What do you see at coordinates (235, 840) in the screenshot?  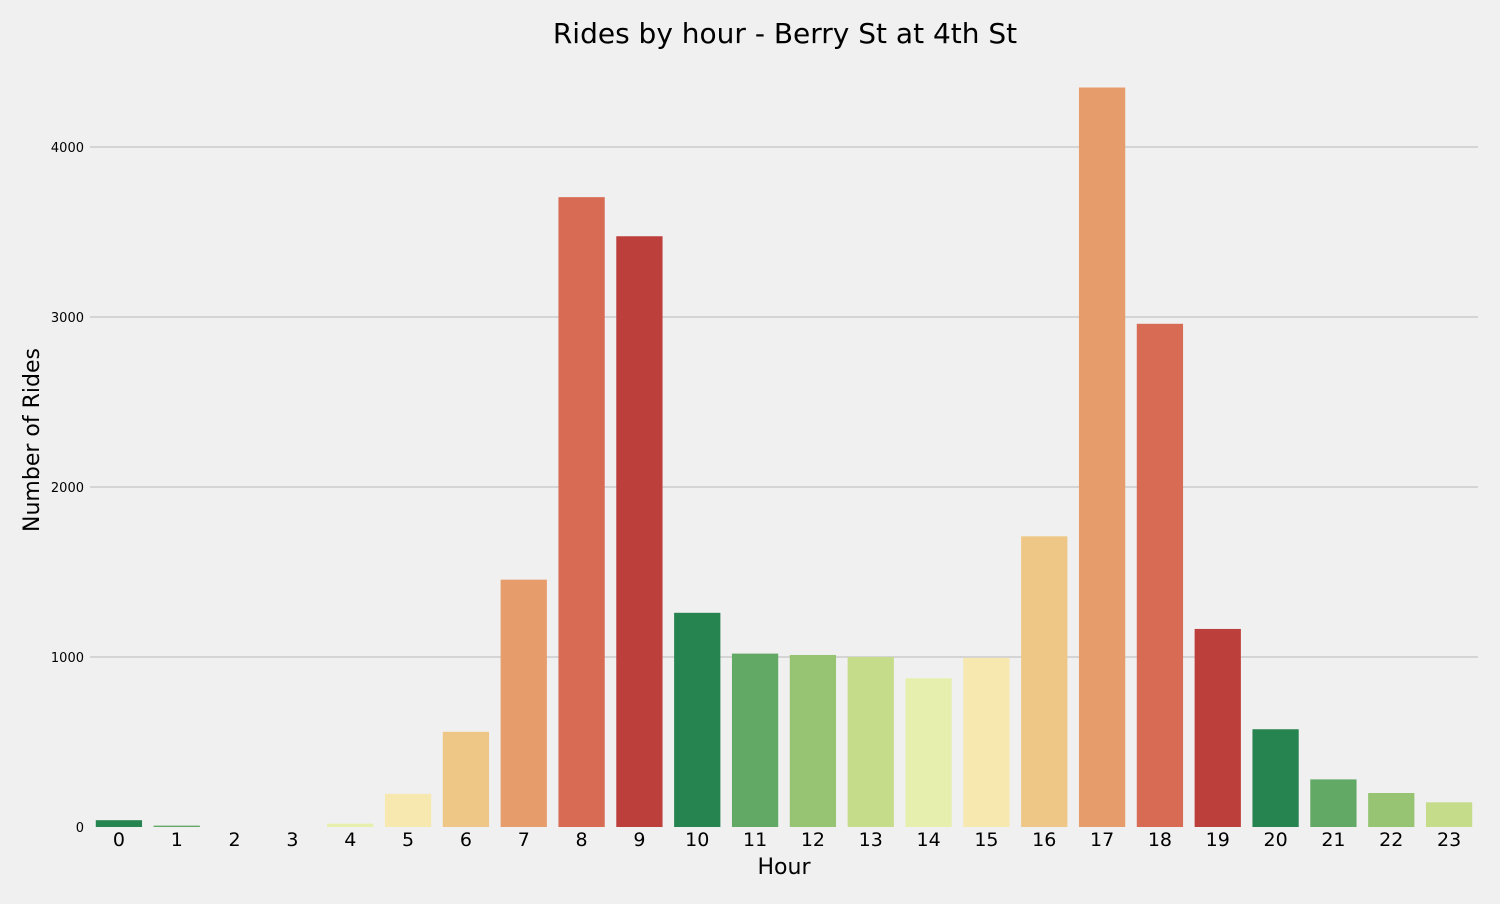 I see `x-tick-label: 2` at bounding box center [235, 840].